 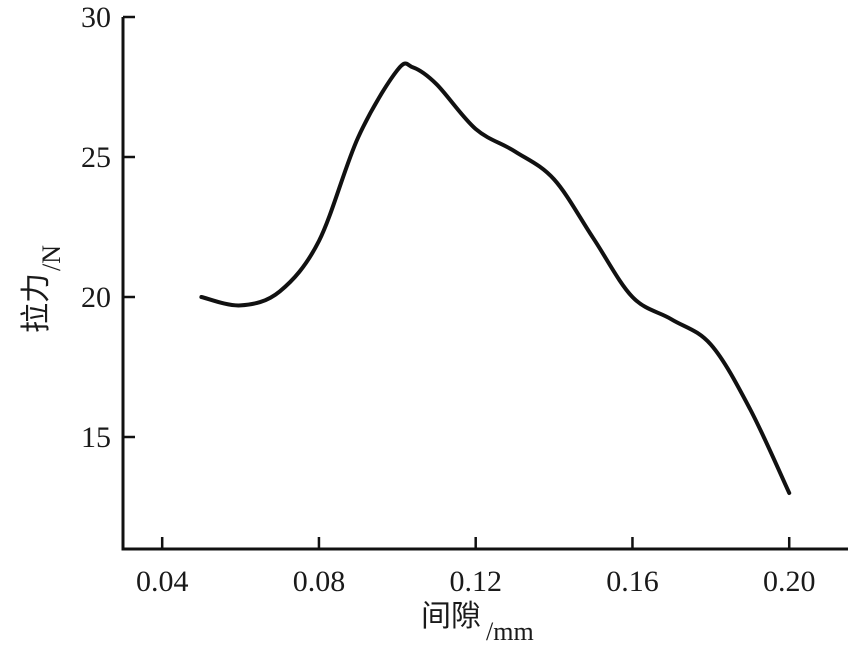 I want to click on x-tick-label: 0.08, so click(x=319, y=581).